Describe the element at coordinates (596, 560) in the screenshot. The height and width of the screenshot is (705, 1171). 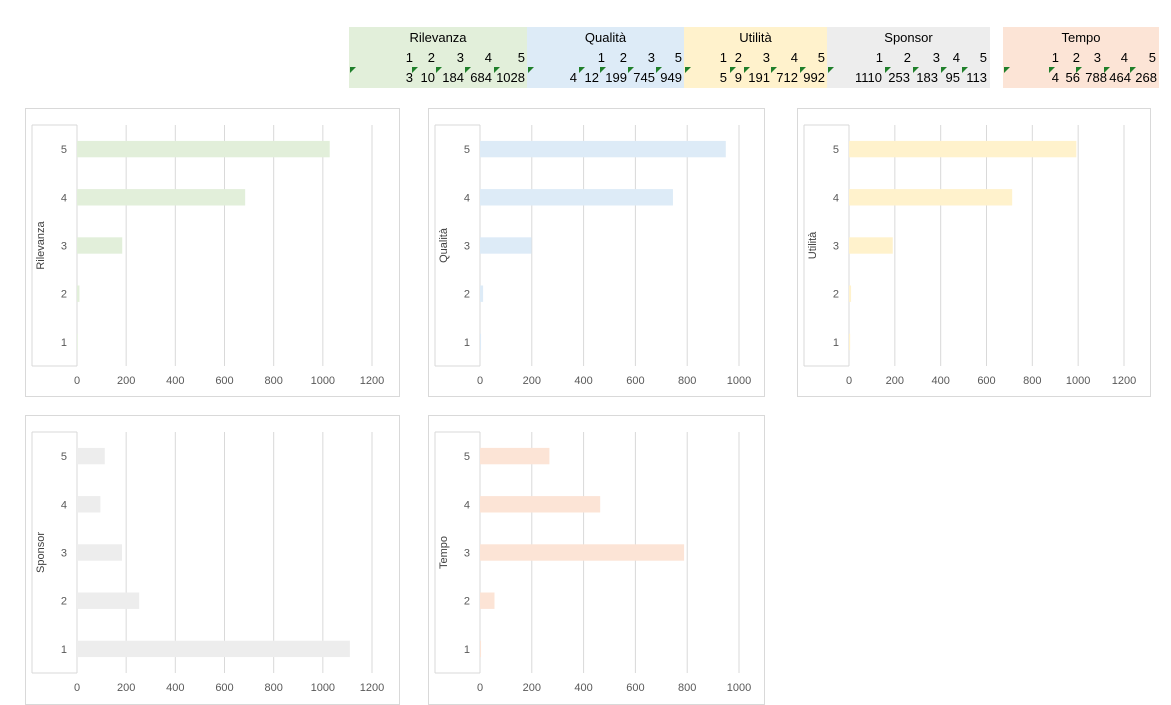
I see `chart-tempo: 0 200 400 600 800 1000 1 2 3 4 5 Tempo` at that location.